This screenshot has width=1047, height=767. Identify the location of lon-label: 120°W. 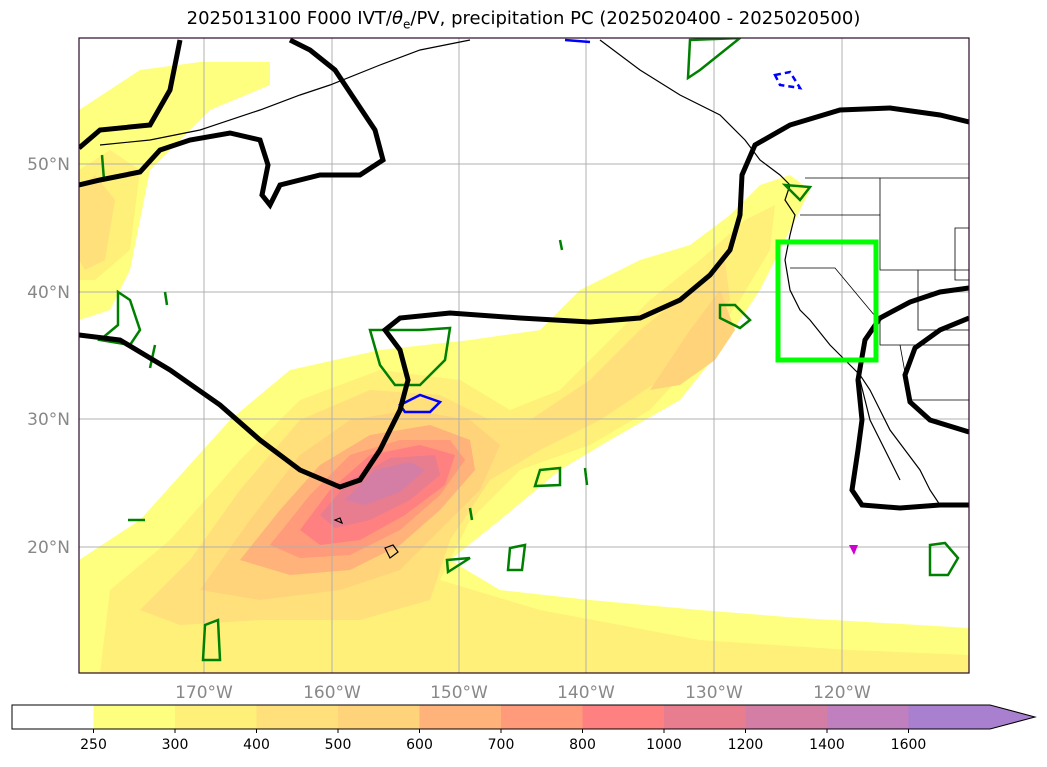
(842, 693).